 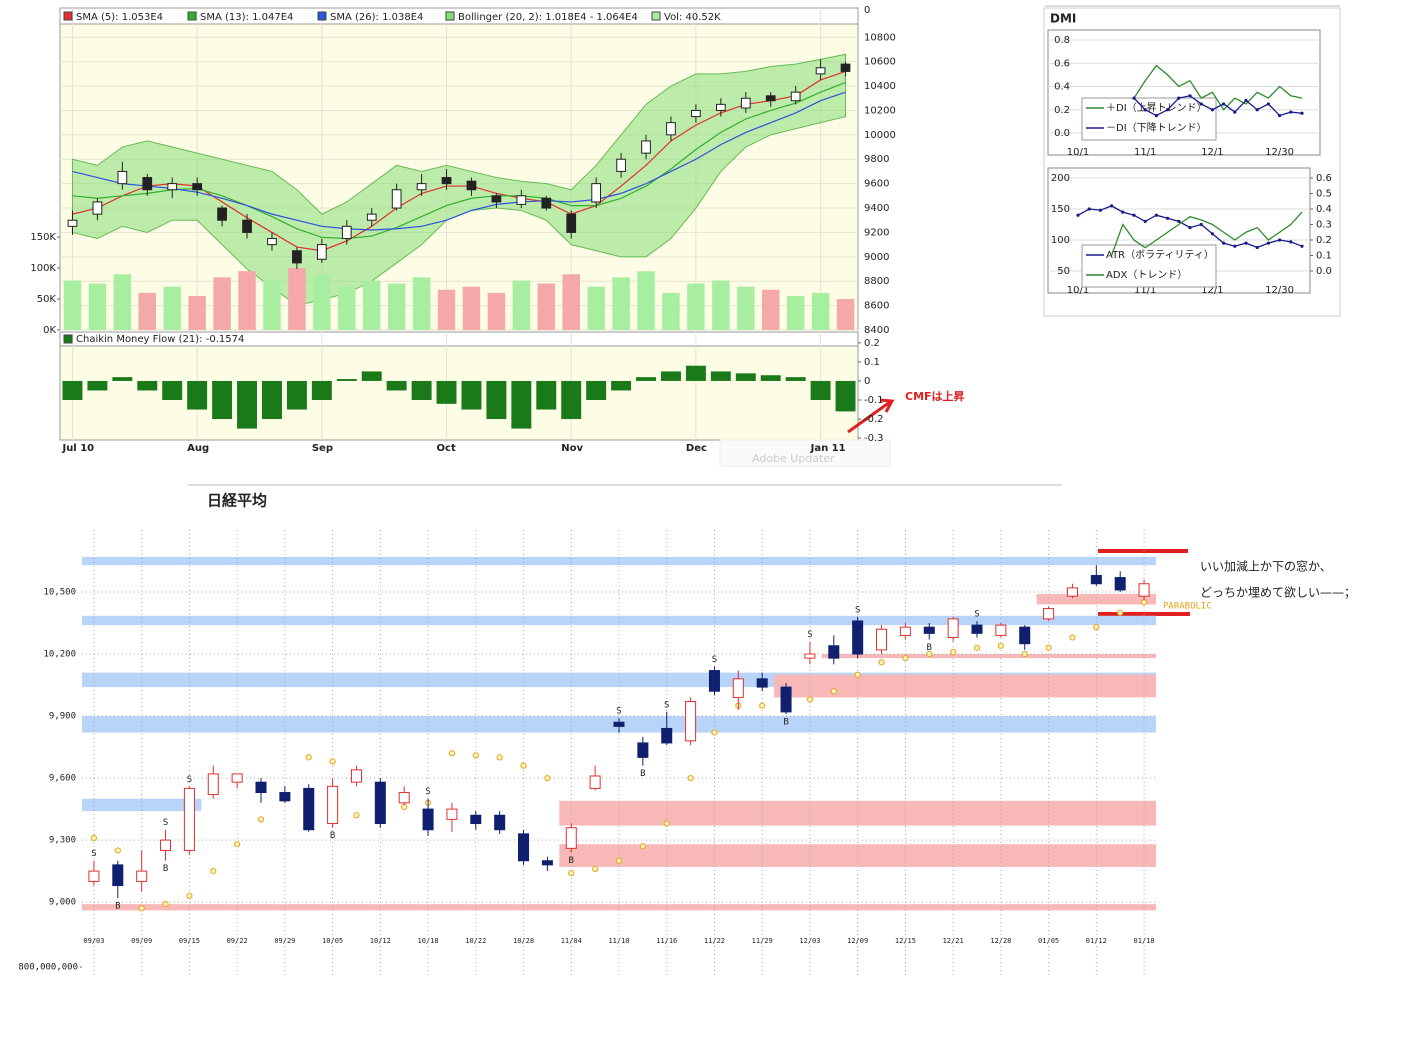 What do you see at coordinates (523, 941) in the screenshot?
I see `x-tick-label: 10/28` at bounding box center [523, 941].